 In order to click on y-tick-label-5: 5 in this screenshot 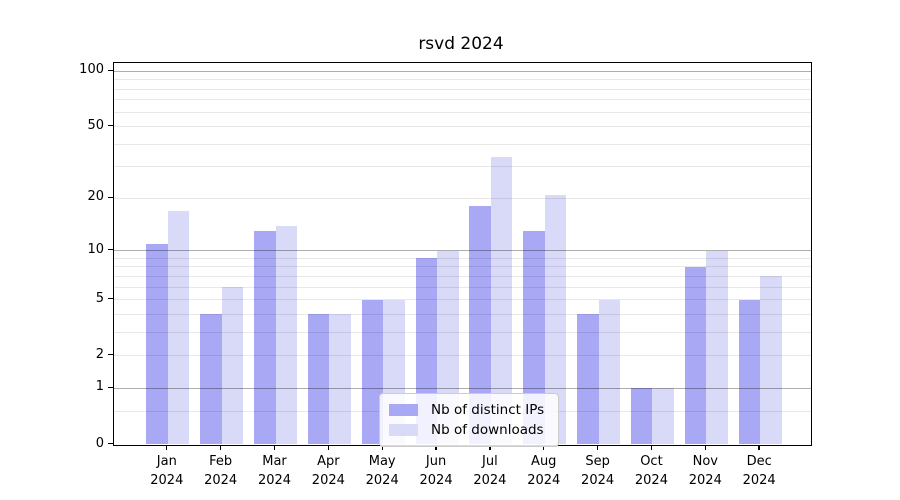, I will do `click(99, 298)`.